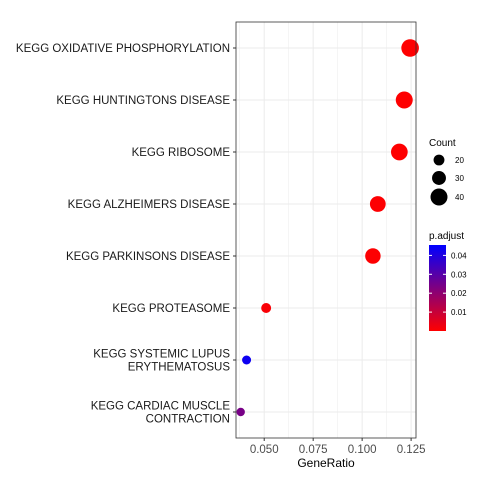 This screenshot has height=480, width=480. What do you see at coordinates (362, 450) in the screenshot?
I see `x-tick-label: 0.100` at bounding box center [362, 450].